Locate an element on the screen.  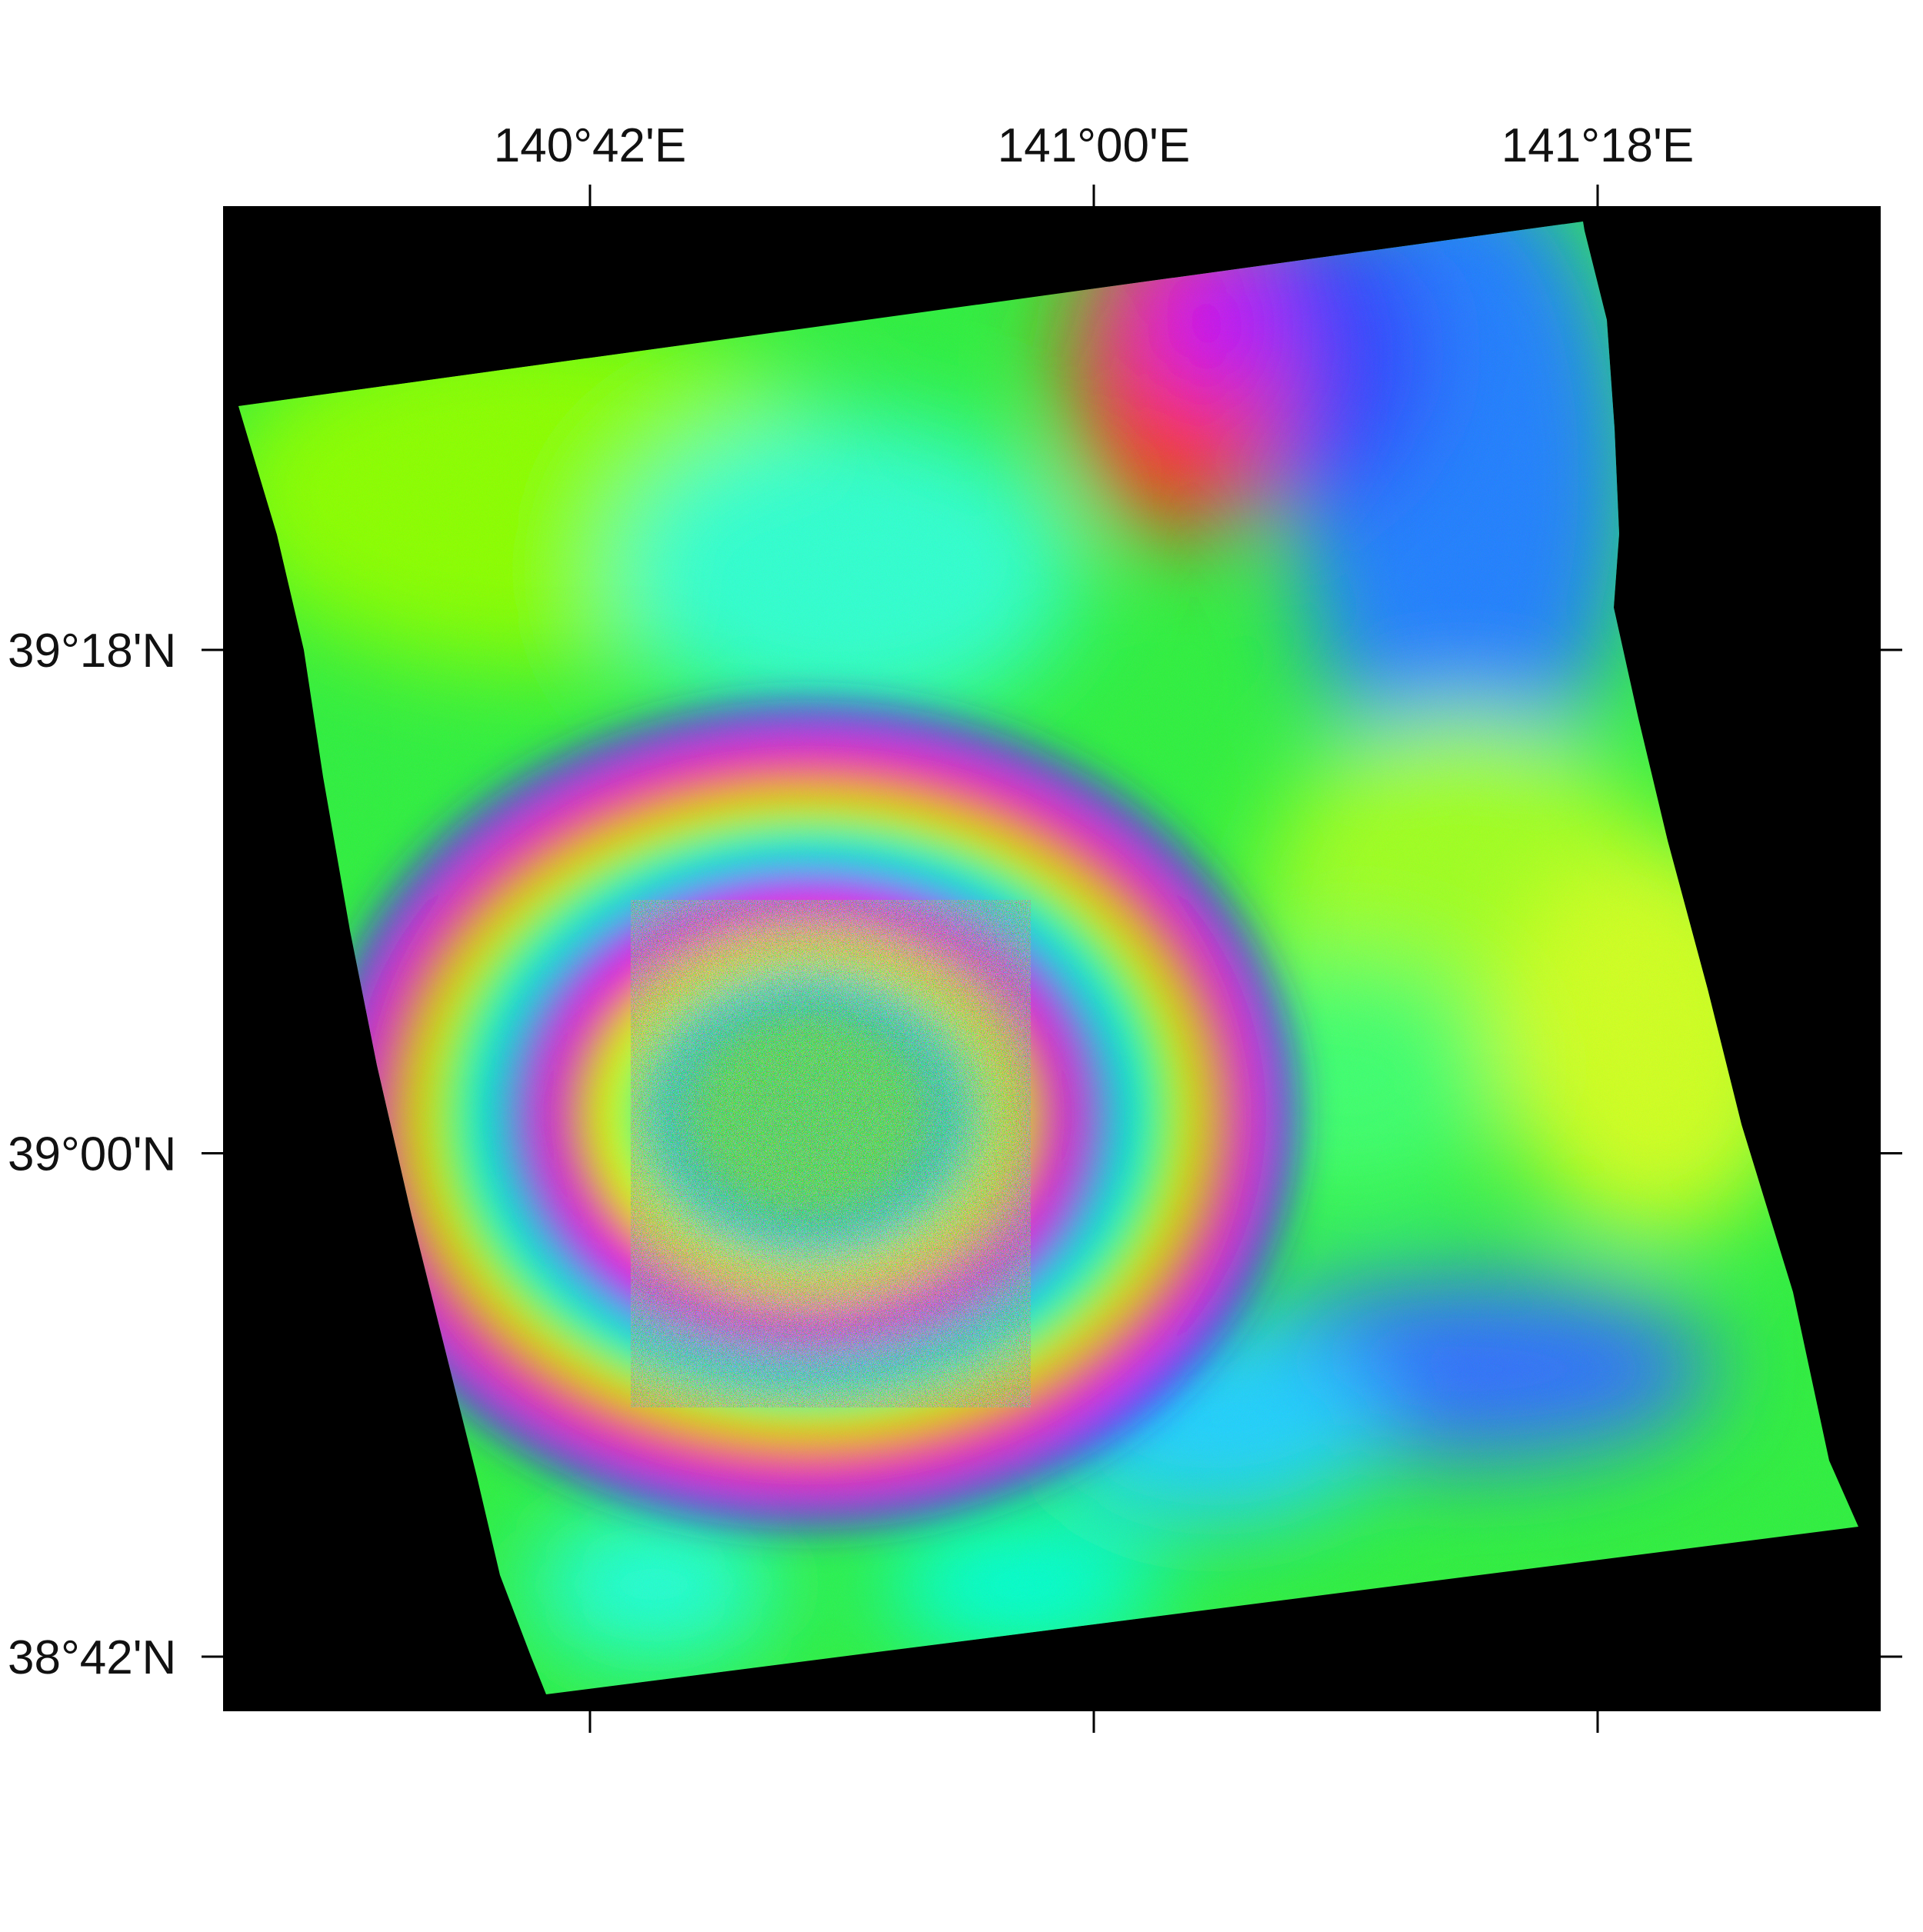
lat-tick-label: 39°00'N is located at coordinates (92, 1154).